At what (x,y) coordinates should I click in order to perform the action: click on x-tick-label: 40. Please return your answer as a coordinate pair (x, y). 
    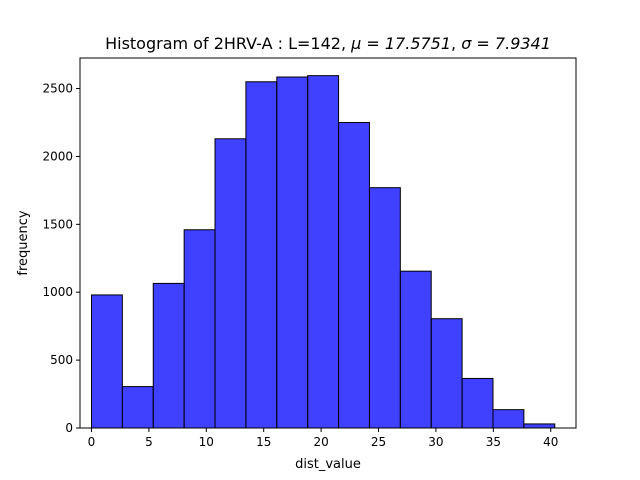
    Looking at the image, I should click on (550, 442).